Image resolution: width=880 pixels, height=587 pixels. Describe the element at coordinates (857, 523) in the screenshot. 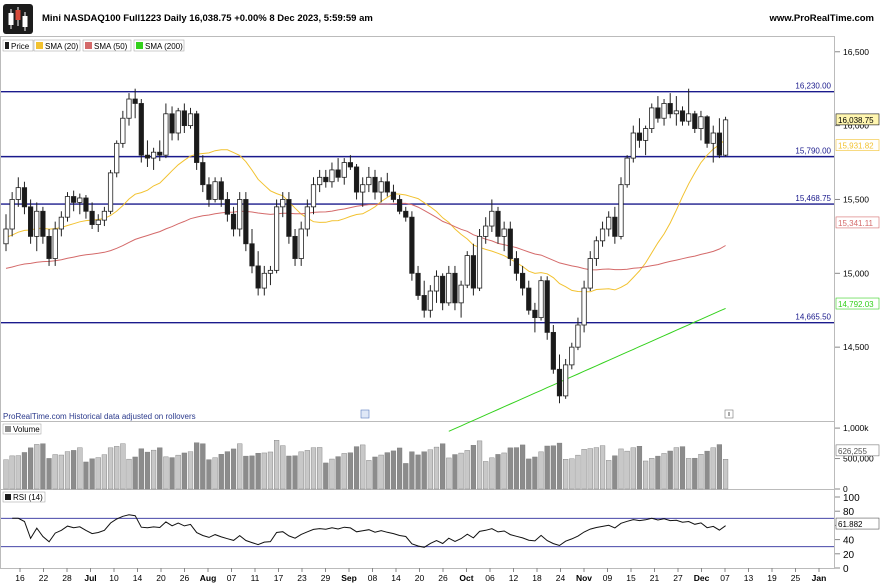

I see `rsi-last-badge` at that location.